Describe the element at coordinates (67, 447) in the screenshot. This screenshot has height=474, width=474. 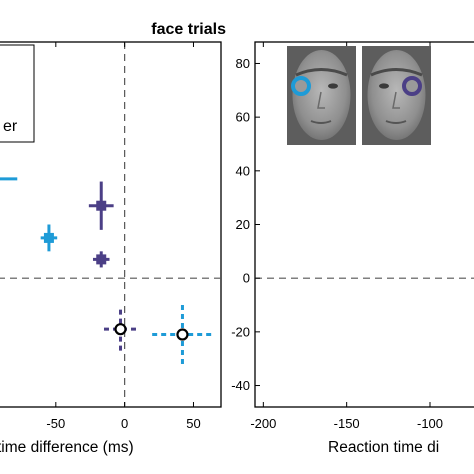
I see `left-x-axis-label: time difference (ms)` at that location.